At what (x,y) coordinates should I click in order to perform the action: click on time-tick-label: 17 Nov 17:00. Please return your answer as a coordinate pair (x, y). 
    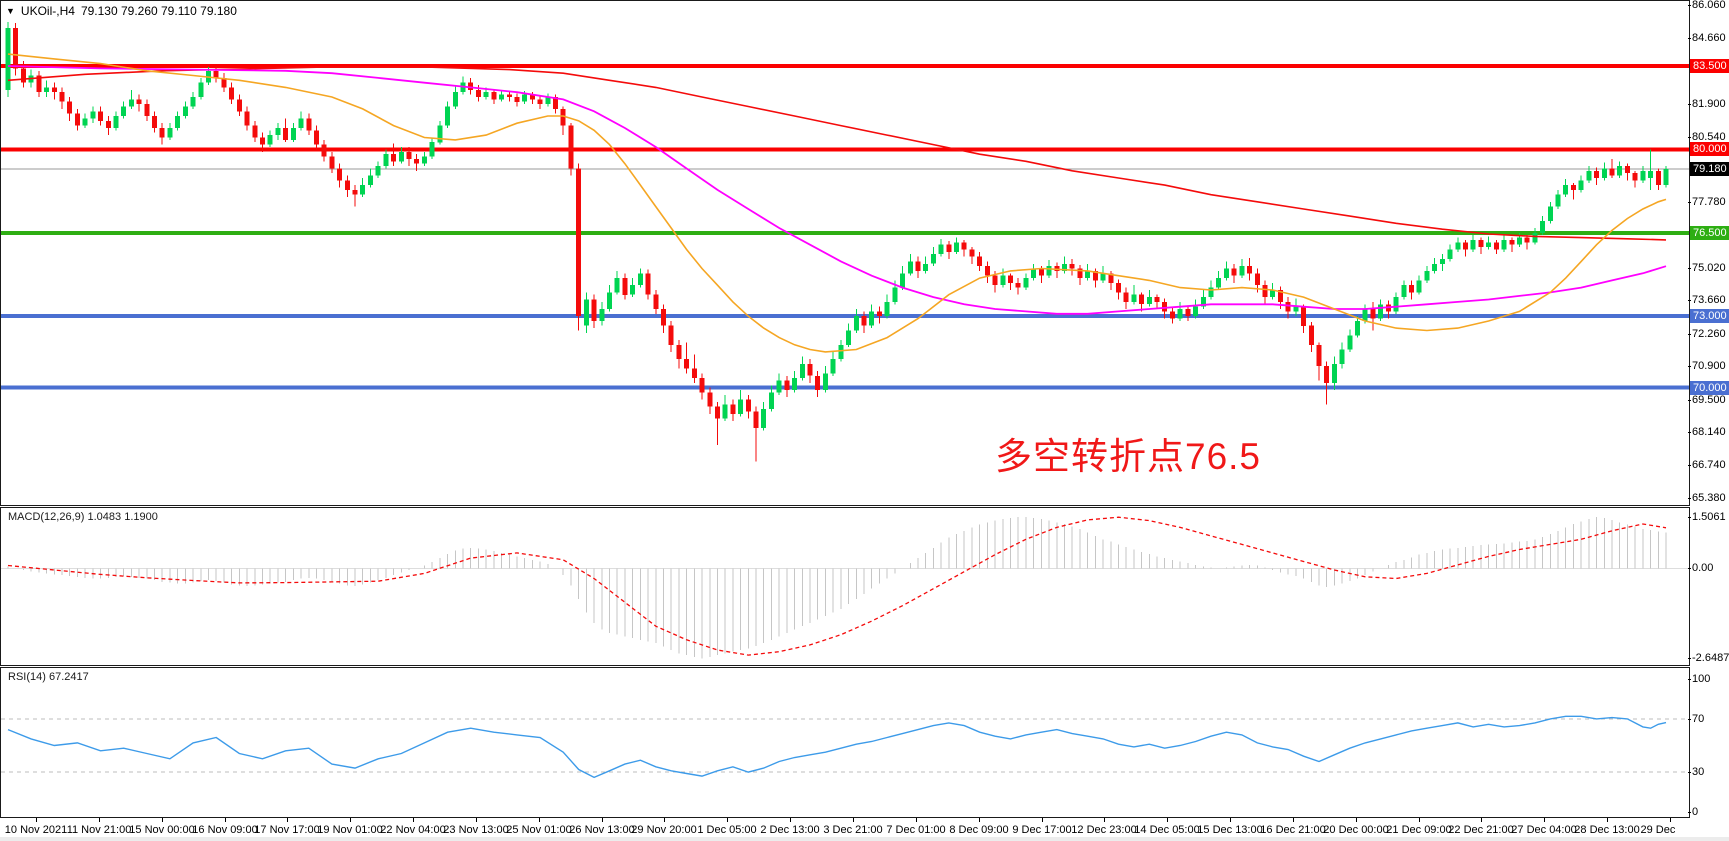
    Looking at the image, I should click on (287, 830).